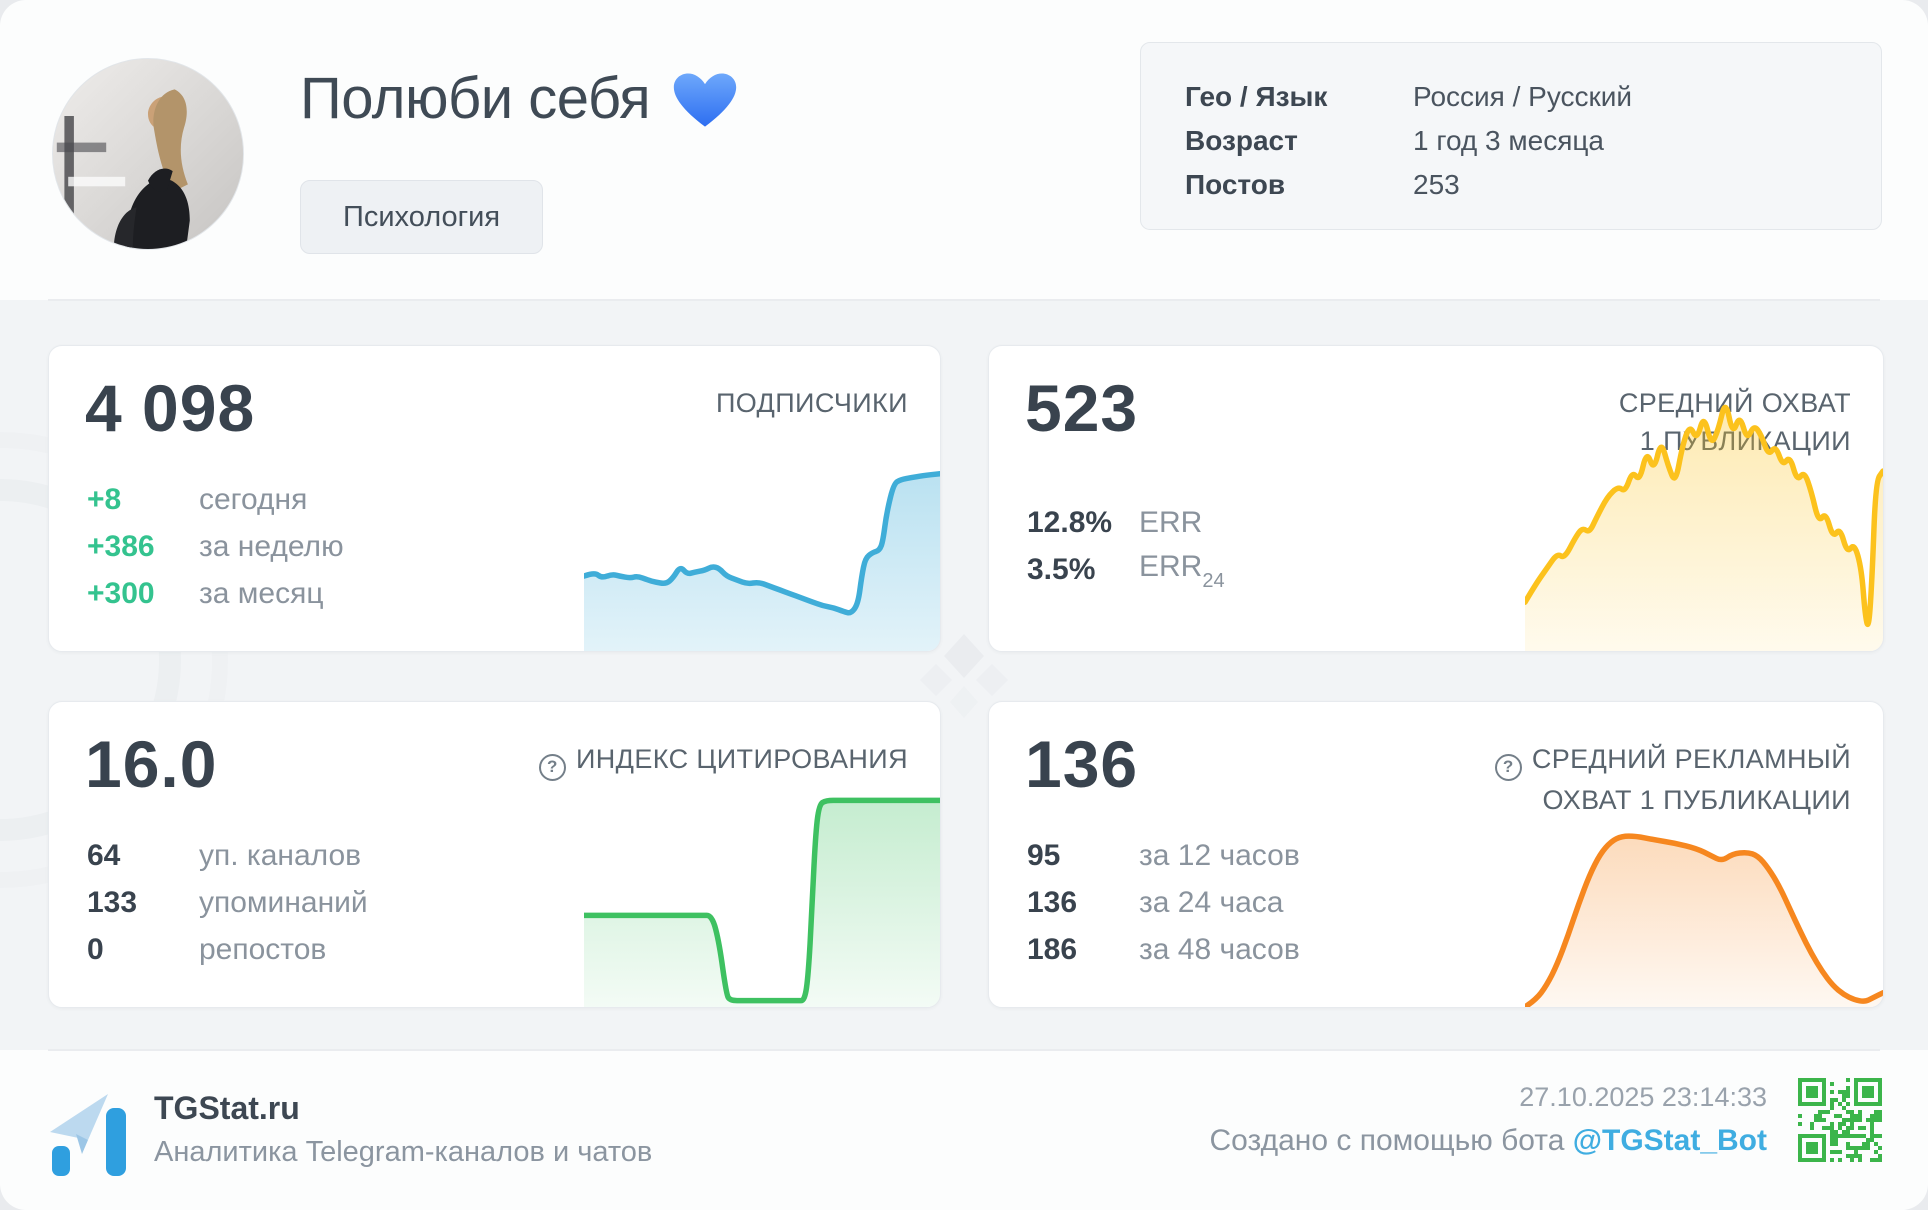 The width and height of the screenshot is (1928, 1210). I want to click on credit-line: Создано с помощью бота @TGStat_Bot, so click(1488, 1141).